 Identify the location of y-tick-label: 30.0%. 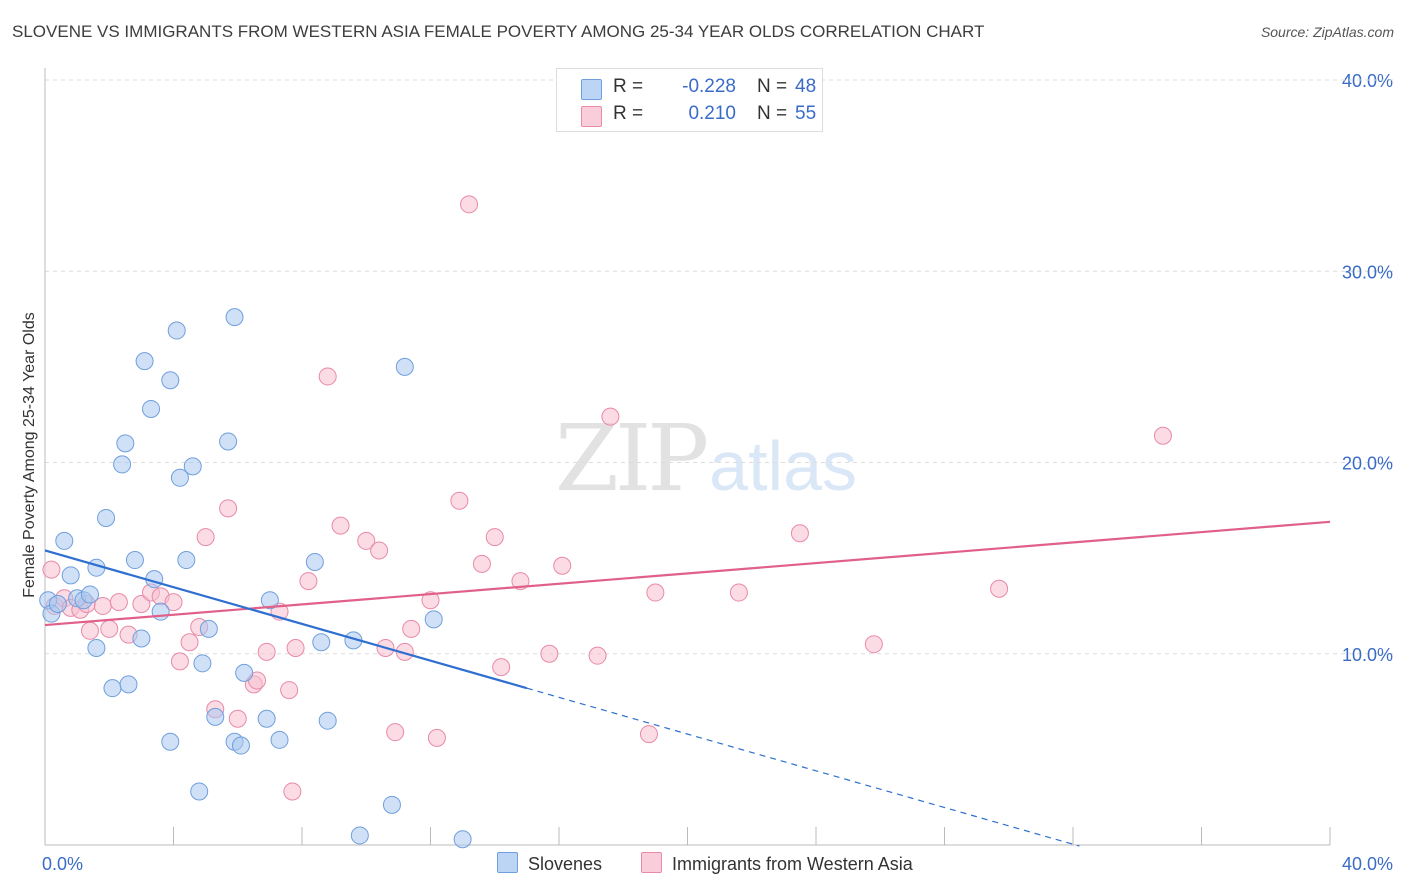
(1367, 272).